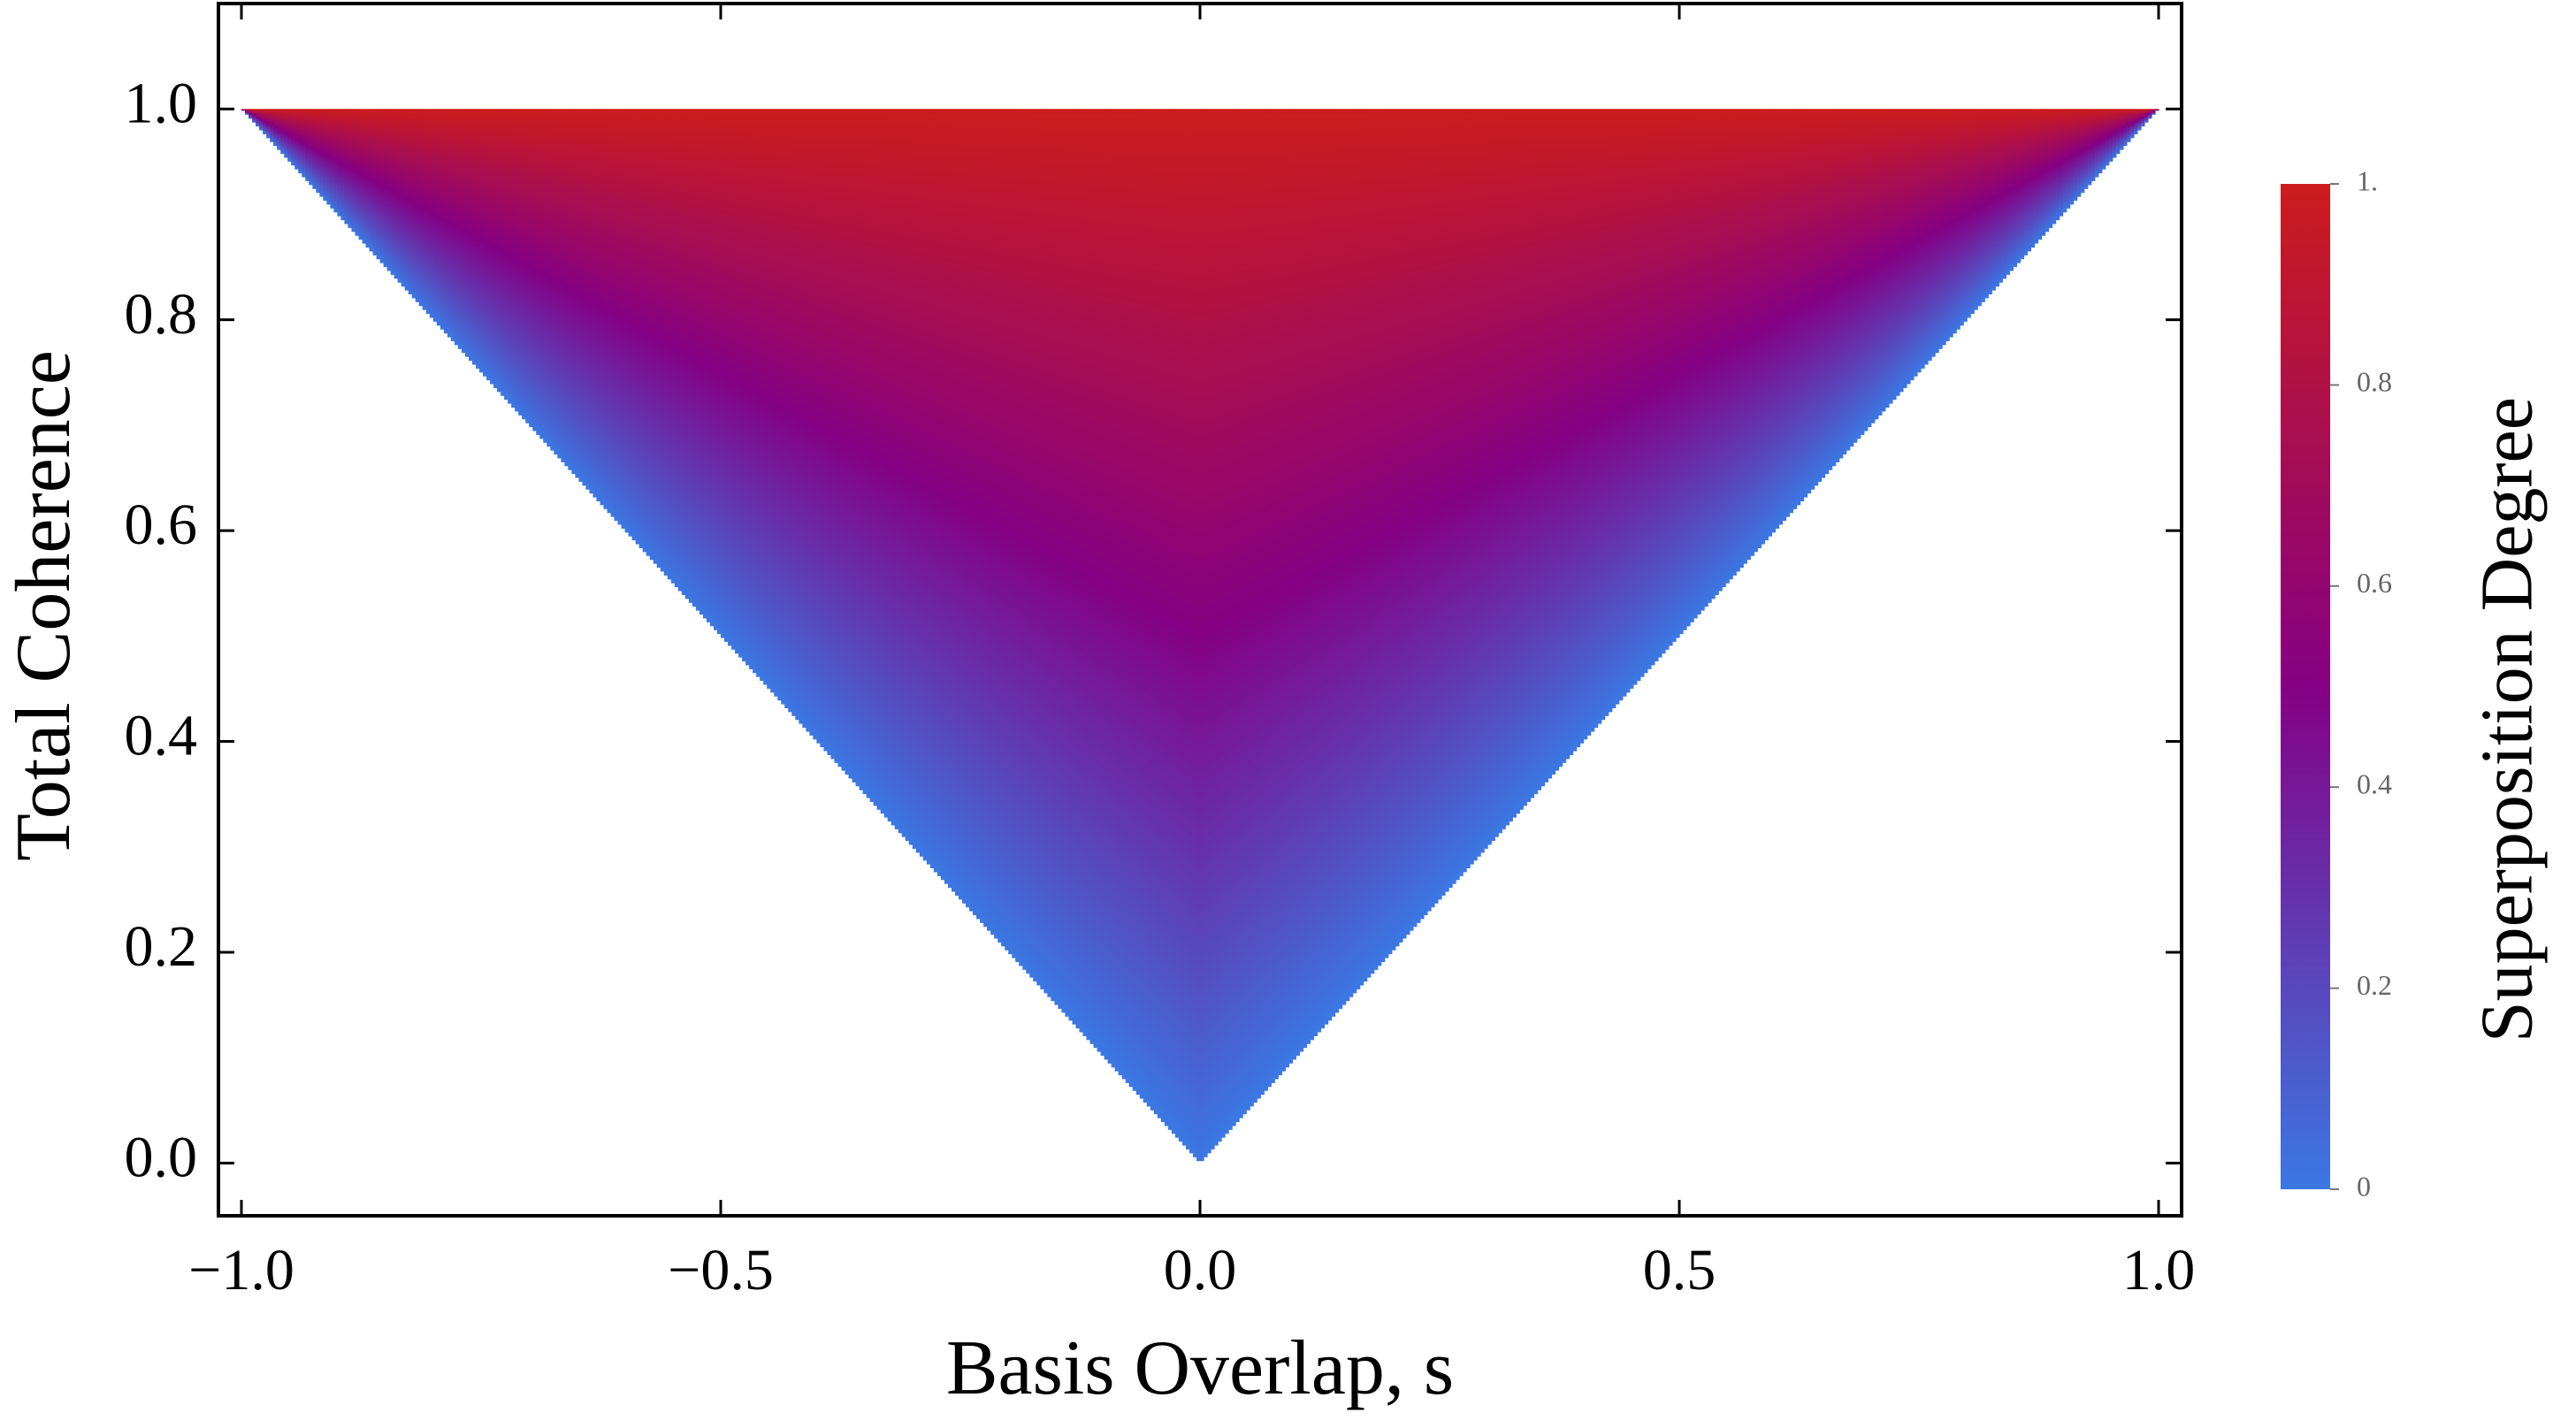 The height and width of the screenshot is (1428, 2576). I want to click on x-tick-label: 0.0, so click(1200, 1270).